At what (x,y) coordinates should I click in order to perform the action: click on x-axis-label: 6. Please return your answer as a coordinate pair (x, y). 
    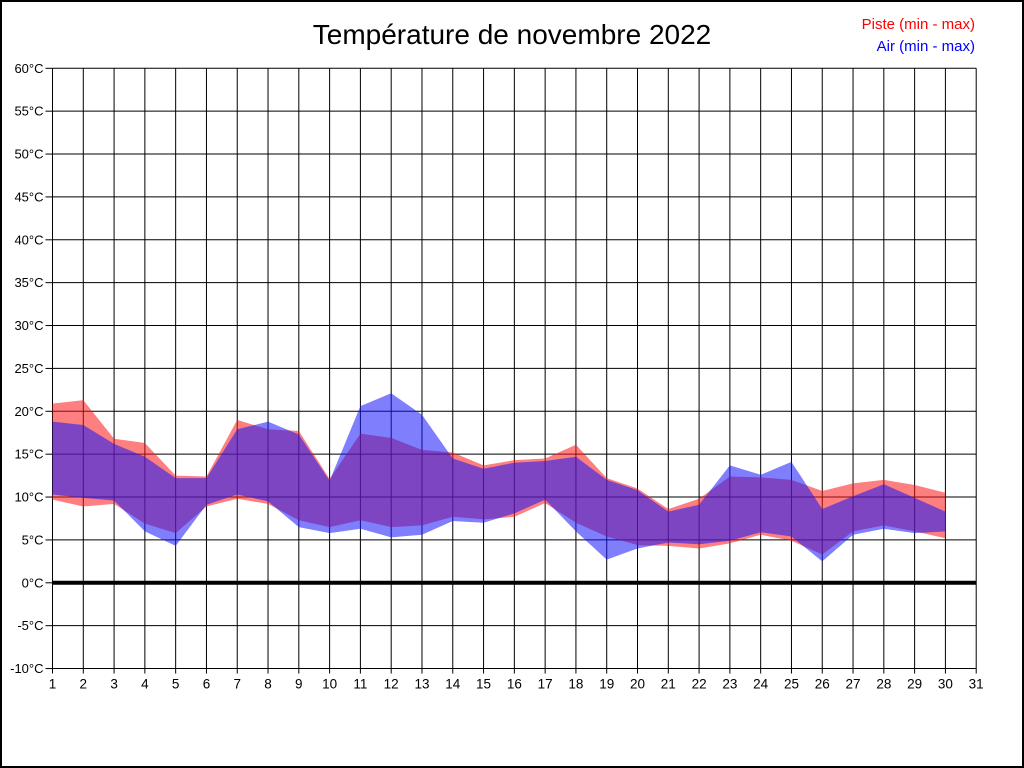
    Looking at the image, I should click on (207, 684).